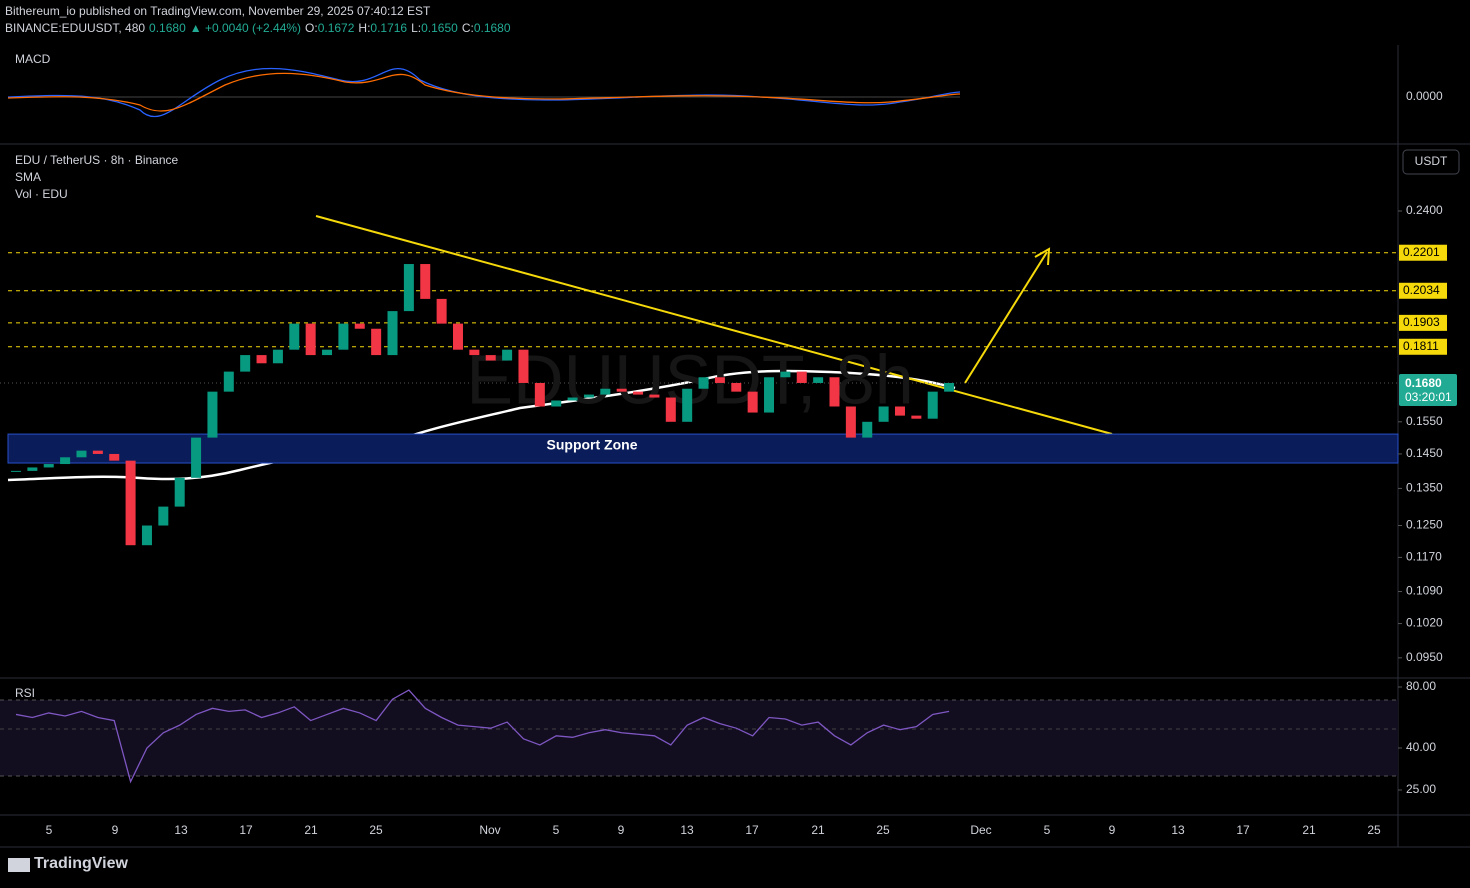  What do you see at coordinates (1428, 397) in the screenshot?
I see `countdown: 03:20:01` at bounding box center [1428, 397].